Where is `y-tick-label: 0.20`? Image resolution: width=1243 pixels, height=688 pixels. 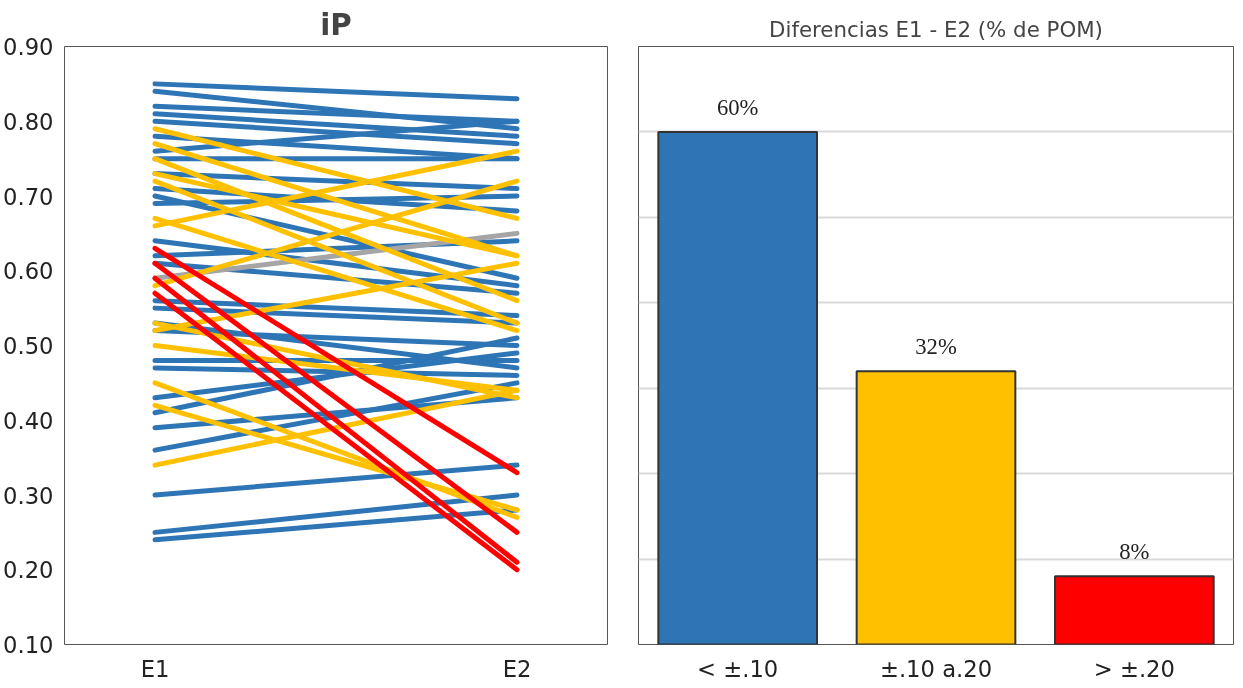
y-tick-label: 0.20 is located at coordinates (28, 570).